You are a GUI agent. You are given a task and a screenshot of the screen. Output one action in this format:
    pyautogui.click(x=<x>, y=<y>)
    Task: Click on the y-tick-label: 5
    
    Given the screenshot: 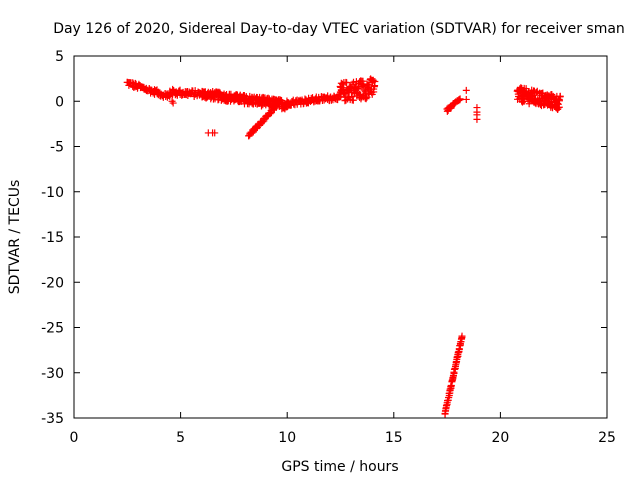 What is the action you would take?
    pyautogui.click(x=59, y=57)
    